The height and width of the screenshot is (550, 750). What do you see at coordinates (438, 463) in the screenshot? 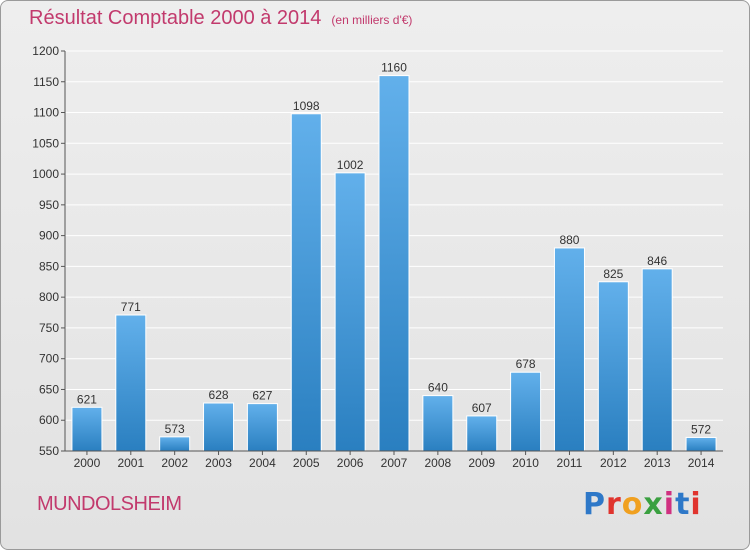
I see `x-tick-label: 2008` at bounding box center [438, 463].